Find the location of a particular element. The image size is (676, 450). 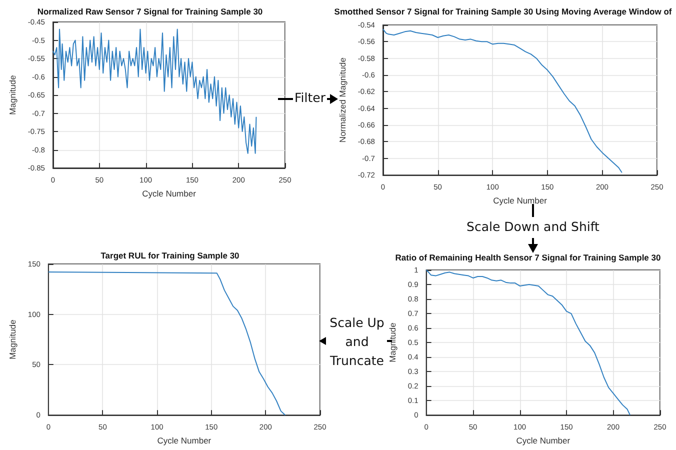

text: Scale Up and Truncate is located at coordinates (357, 341).